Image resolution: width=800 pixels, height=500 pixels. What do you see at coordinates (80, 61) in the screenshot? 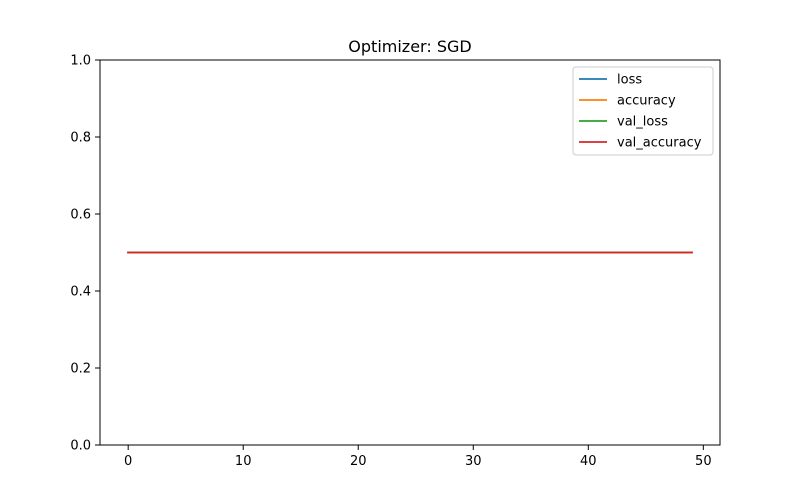
I see `y-tick-label: 1.0` at bounding box center [80, 61].